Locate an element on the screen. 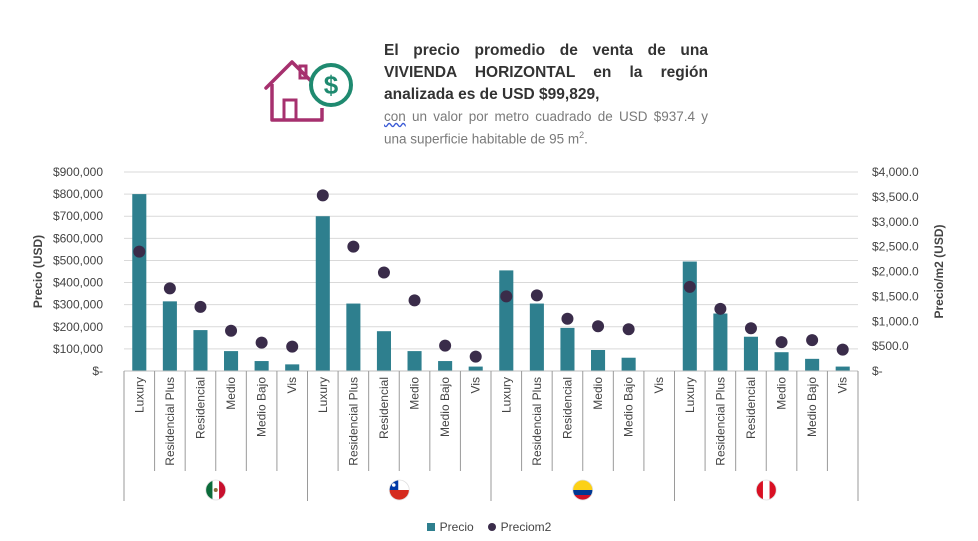  subline-superscript: 2 is located at coordinates (582, 135).